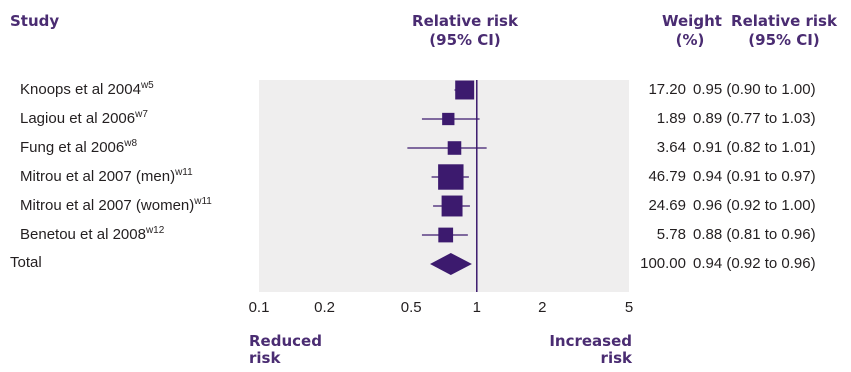 Image resolution: width=851 pixels, height=372 pixels. Describe the element at coordinates (590, 341) in the screenshot. I see `increased-risk-line1: Increased` at that location.